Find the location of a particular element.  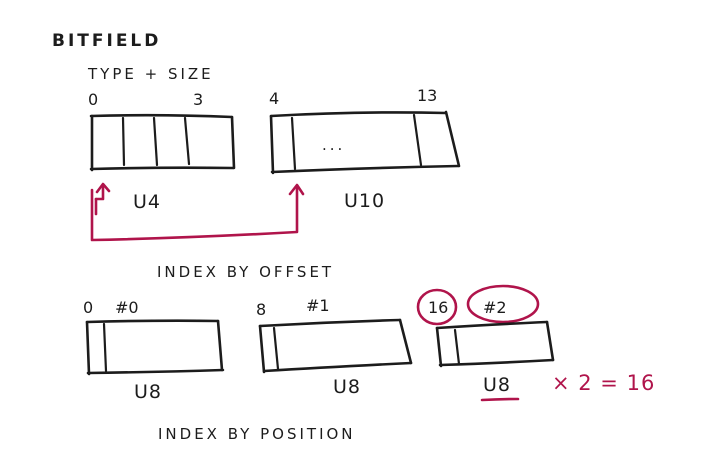

diagram-subtitle: TYPE + SIZE is located at coordinates (150, 74).